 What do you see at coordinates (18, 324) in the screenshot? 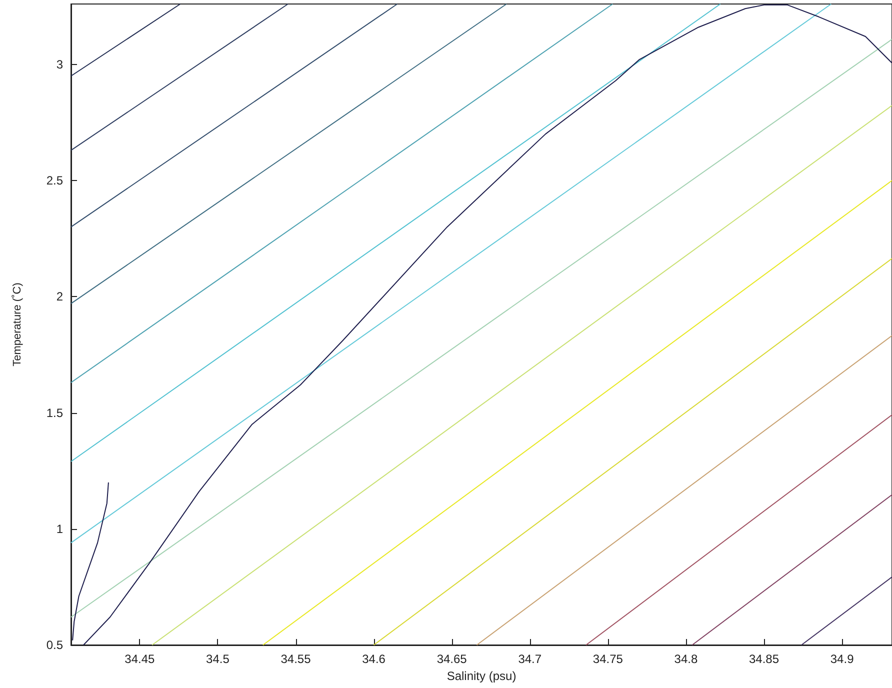
I see `y-axis-title: Temperature (˚C)` at bounding box center [18, 324].